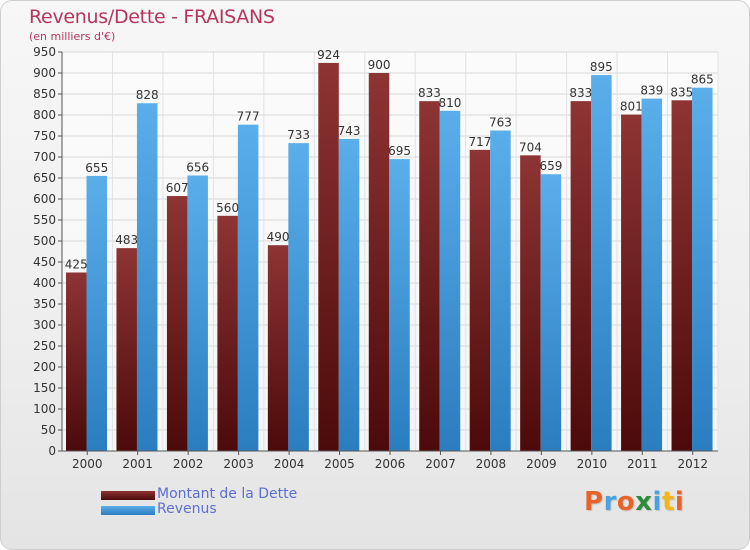 The height and width of the screenshot is (550, 750). What do you see at coordinates (128, 510) in the screenshot?
I see `legend-swatch-revenus` at bounding box center [128, 510].